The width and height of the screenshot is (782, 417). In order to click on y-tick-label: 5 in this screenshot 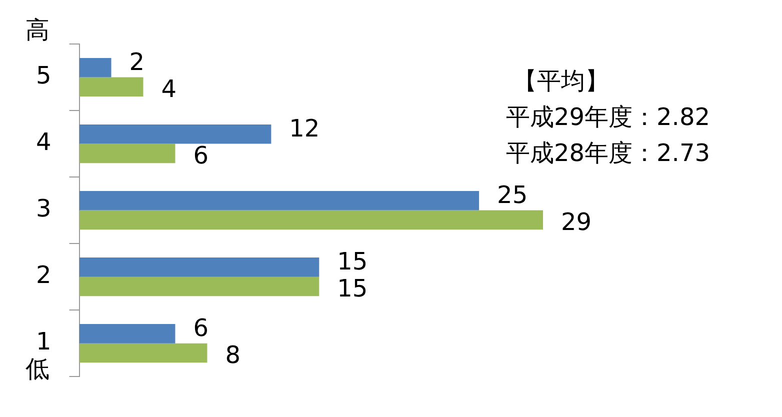, I will do `click(44, 75)`.